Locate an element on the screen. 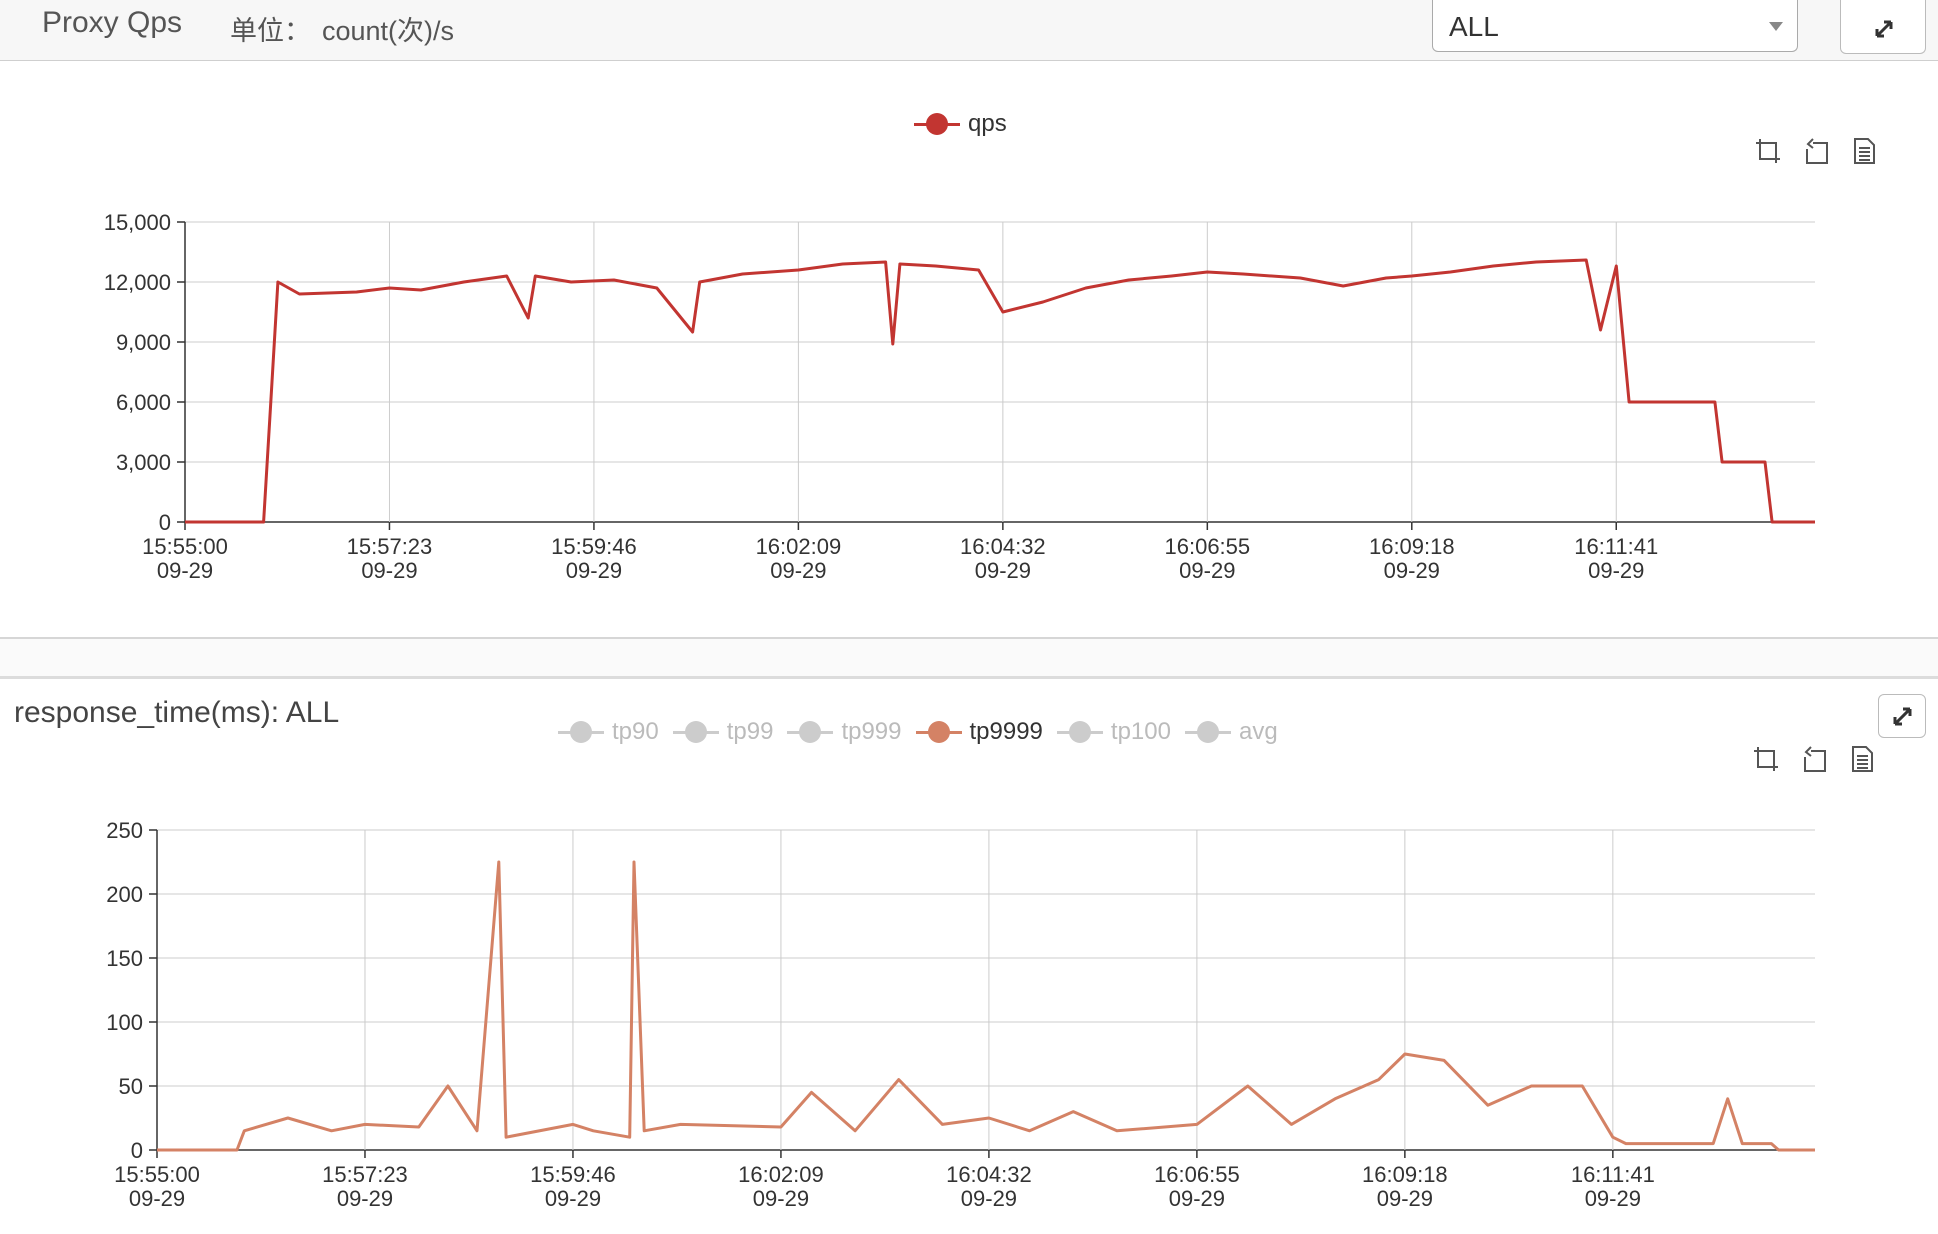 The image size is (1938, 1234). panel-title: Proxy Qps is located at coordinates (112, 22).